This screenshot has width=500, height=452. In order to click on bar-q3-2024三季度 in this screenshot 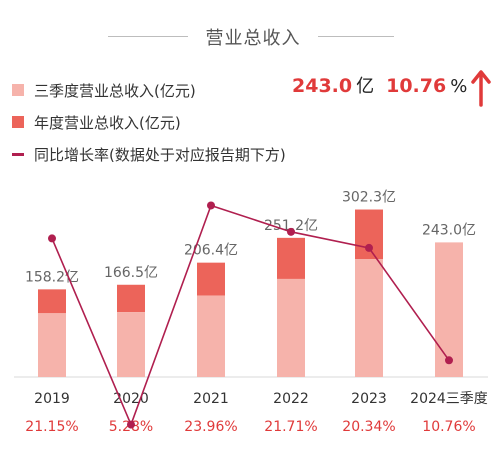, I will do `click(449, 309)`.